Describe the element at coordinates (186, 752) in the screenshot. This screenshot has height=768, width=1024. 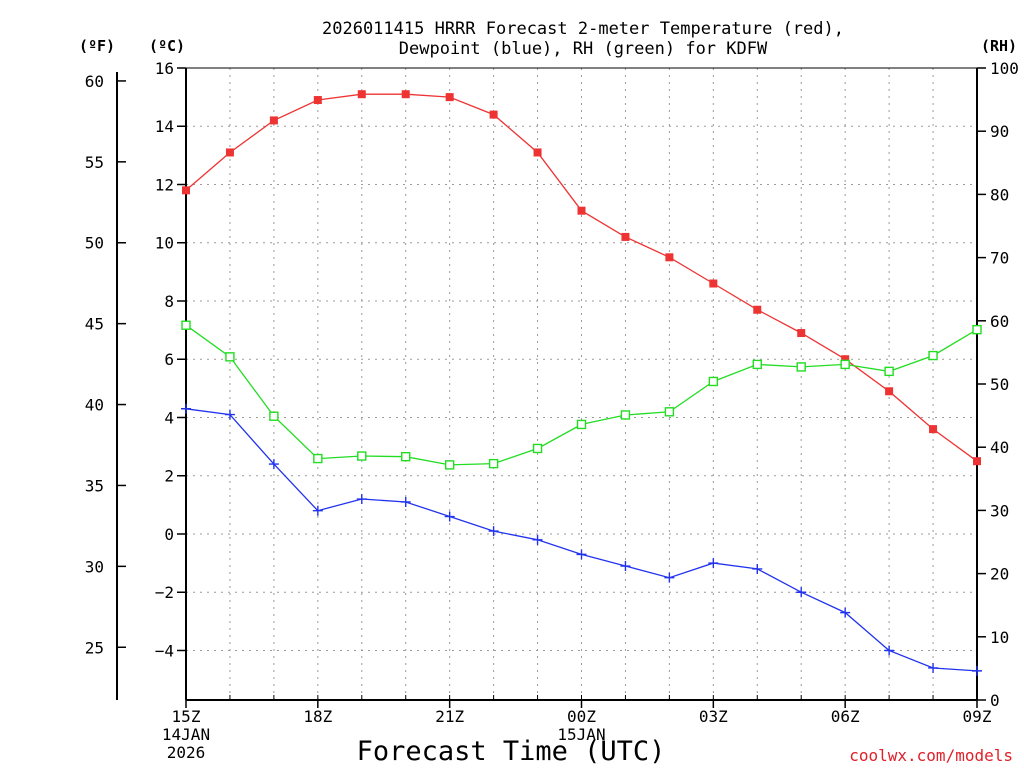
I see `year-tick-label: 2026` at that location.